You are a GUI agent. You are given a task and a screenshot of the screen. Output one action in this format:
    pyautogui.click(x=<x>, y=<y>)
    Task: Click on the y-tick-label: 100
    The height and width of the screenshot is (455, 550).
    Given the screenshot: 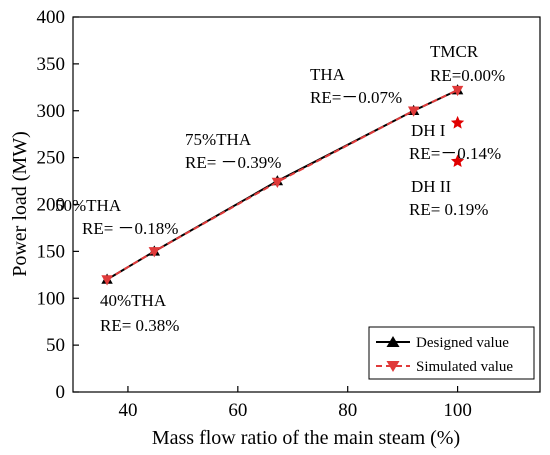 What is the action you would take?
    pyautogui.click(x=51, y=298)
    